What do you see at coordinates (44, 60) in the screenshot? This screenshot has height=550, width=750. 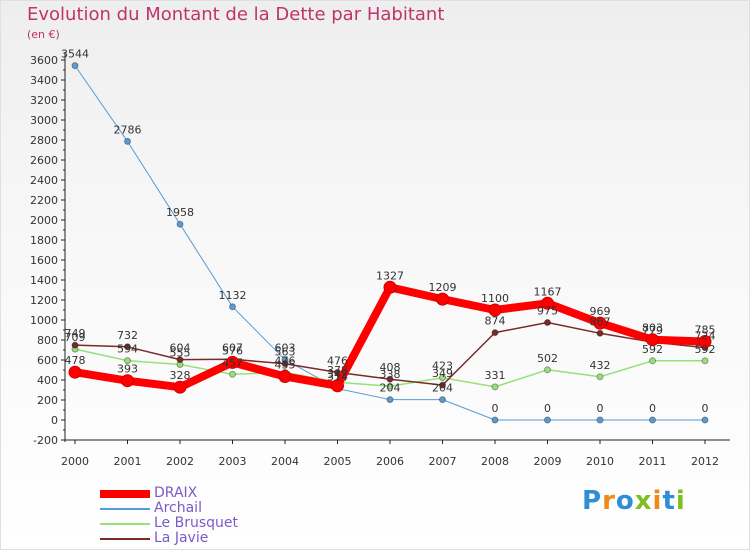 I see `y-tick-label: 3600` at bounding box center [44, 60].